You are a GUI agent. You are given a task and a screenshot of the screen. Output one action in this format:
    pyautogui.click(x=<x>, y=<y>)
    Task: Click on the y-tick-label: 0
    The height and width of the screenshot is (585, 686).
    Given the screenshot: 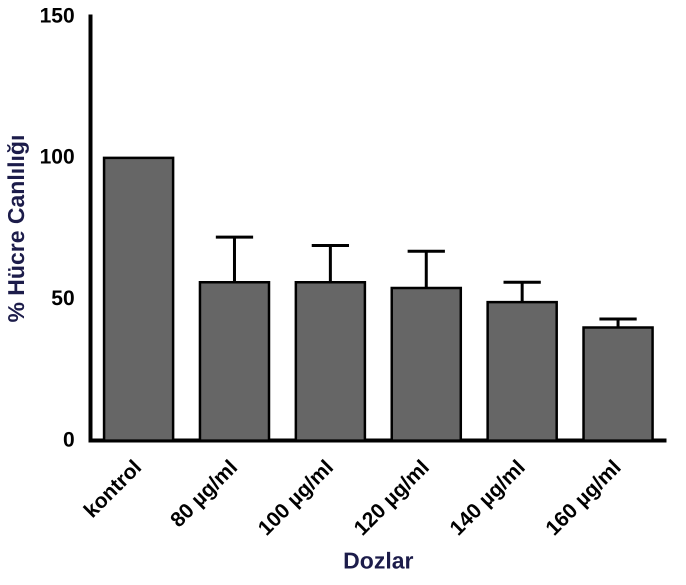 What is the action you would take?
    pyautogui.click(x=68, y=440)
    